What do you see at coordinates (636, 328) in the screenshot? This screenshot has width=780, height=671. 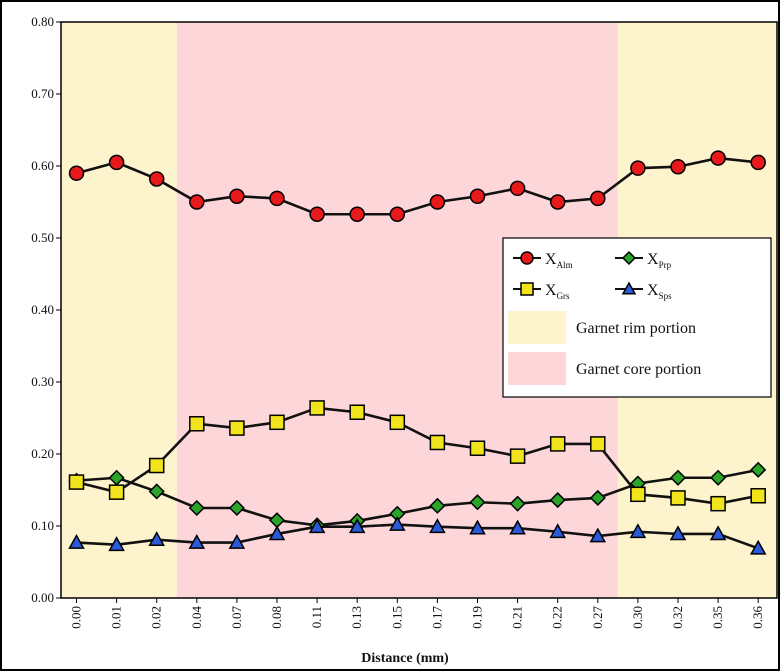 I see `legend-label-rim: Garnet rim portion` at bounding box center [636, 328].